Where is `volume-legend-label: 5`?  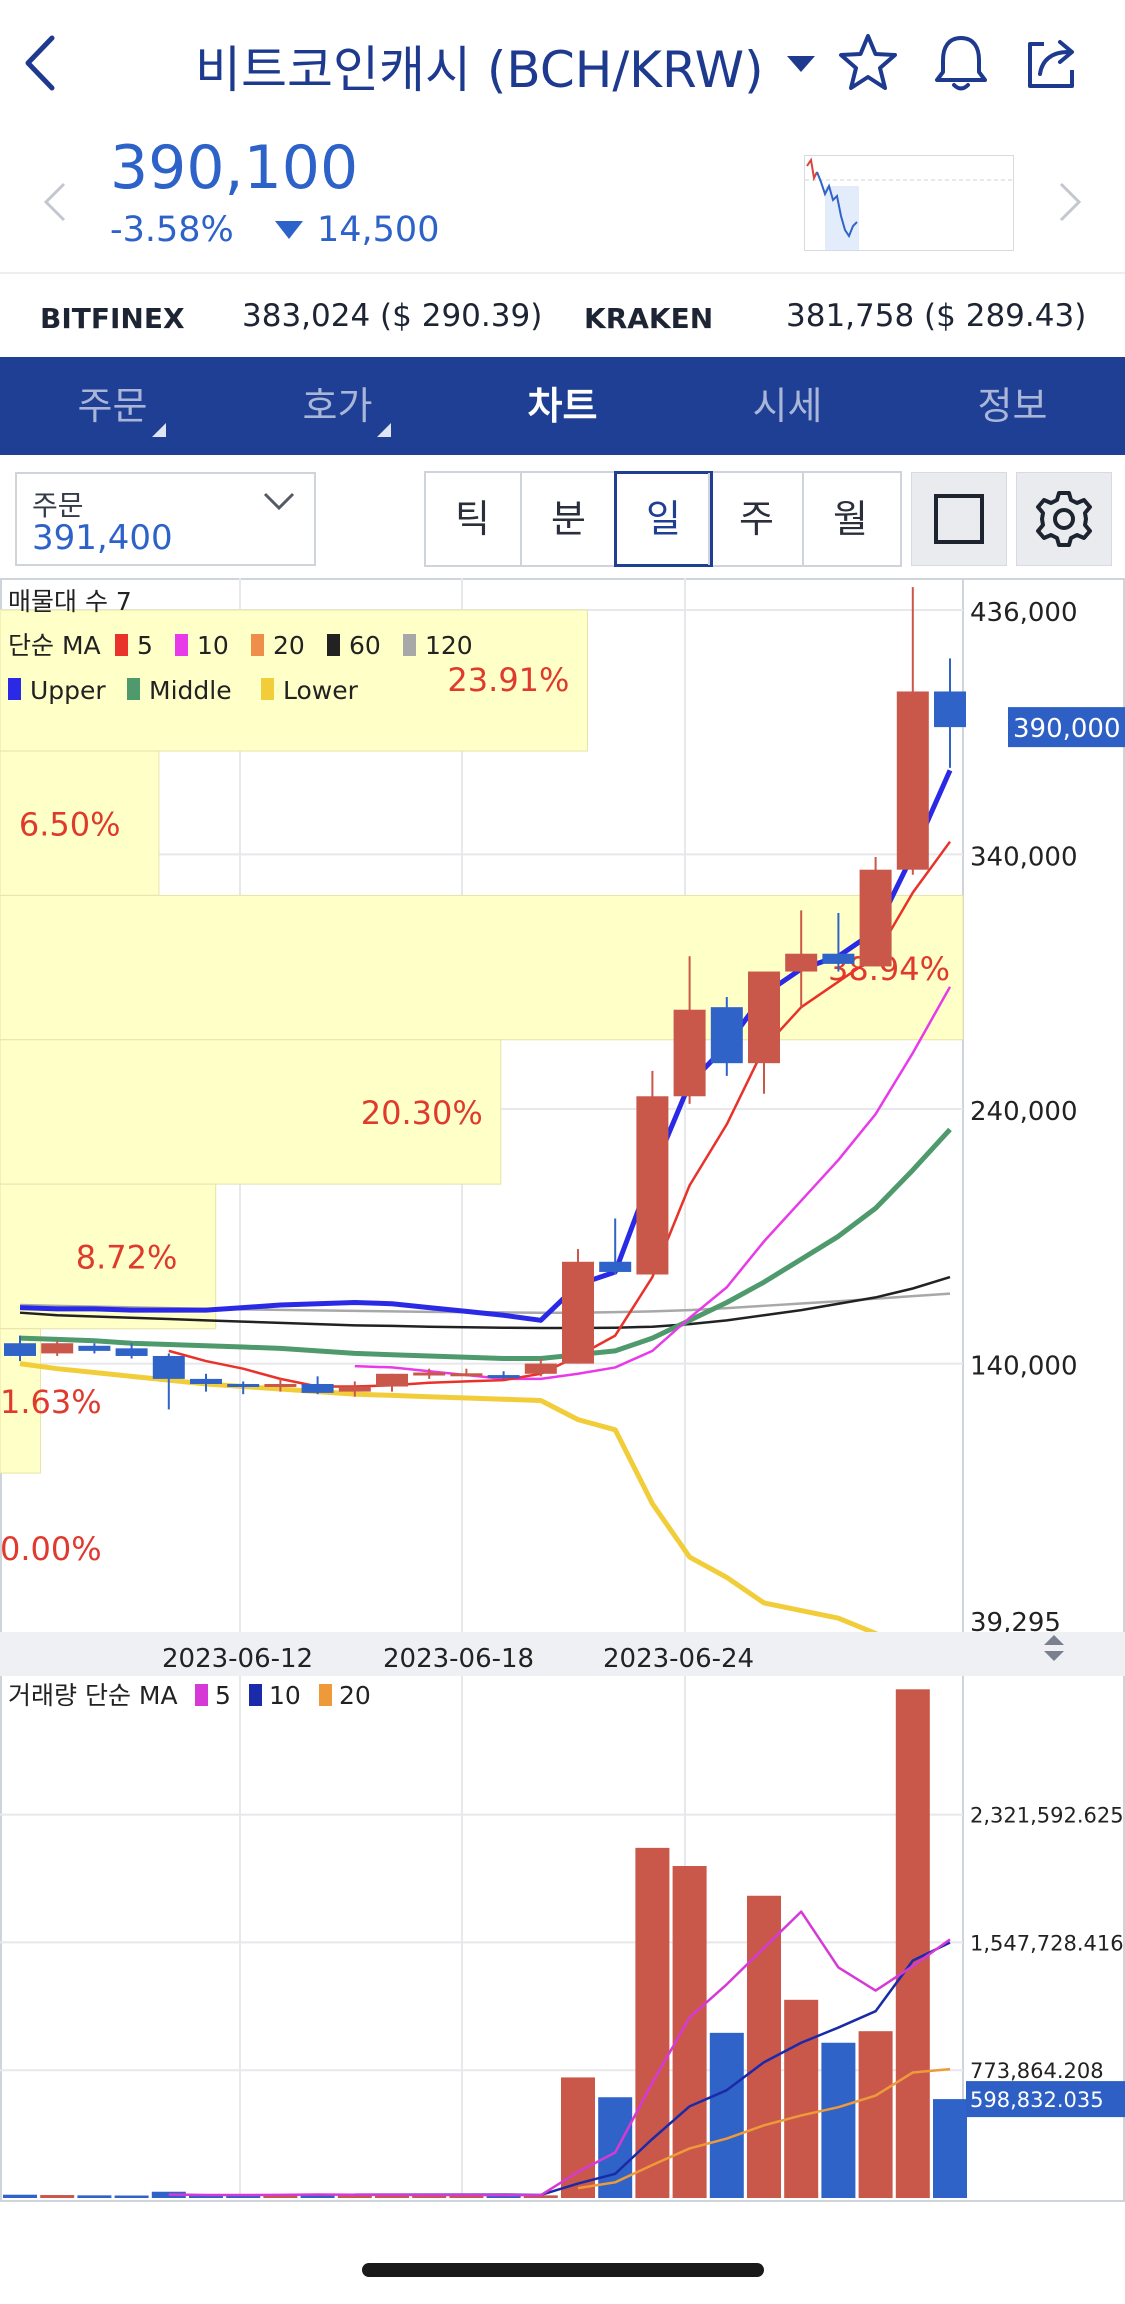 volume-legend-label: 5 is located at coordinates (223, 1695).